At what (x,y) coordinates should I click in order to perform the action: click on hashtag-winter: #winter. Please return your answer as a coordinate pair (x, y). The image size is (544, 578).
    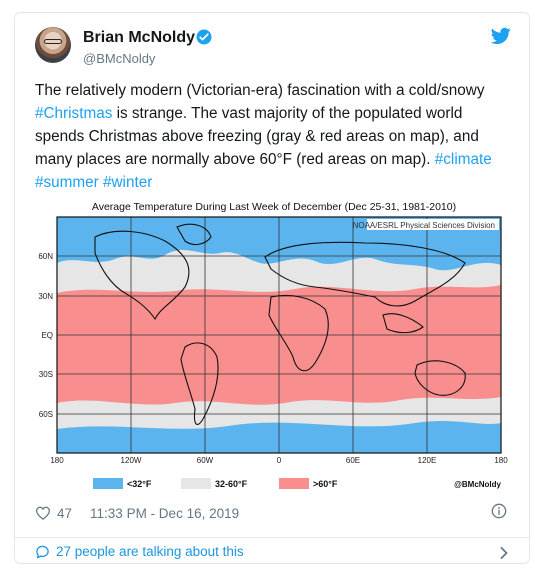
    Looking at the image, I should click on (128, 182).